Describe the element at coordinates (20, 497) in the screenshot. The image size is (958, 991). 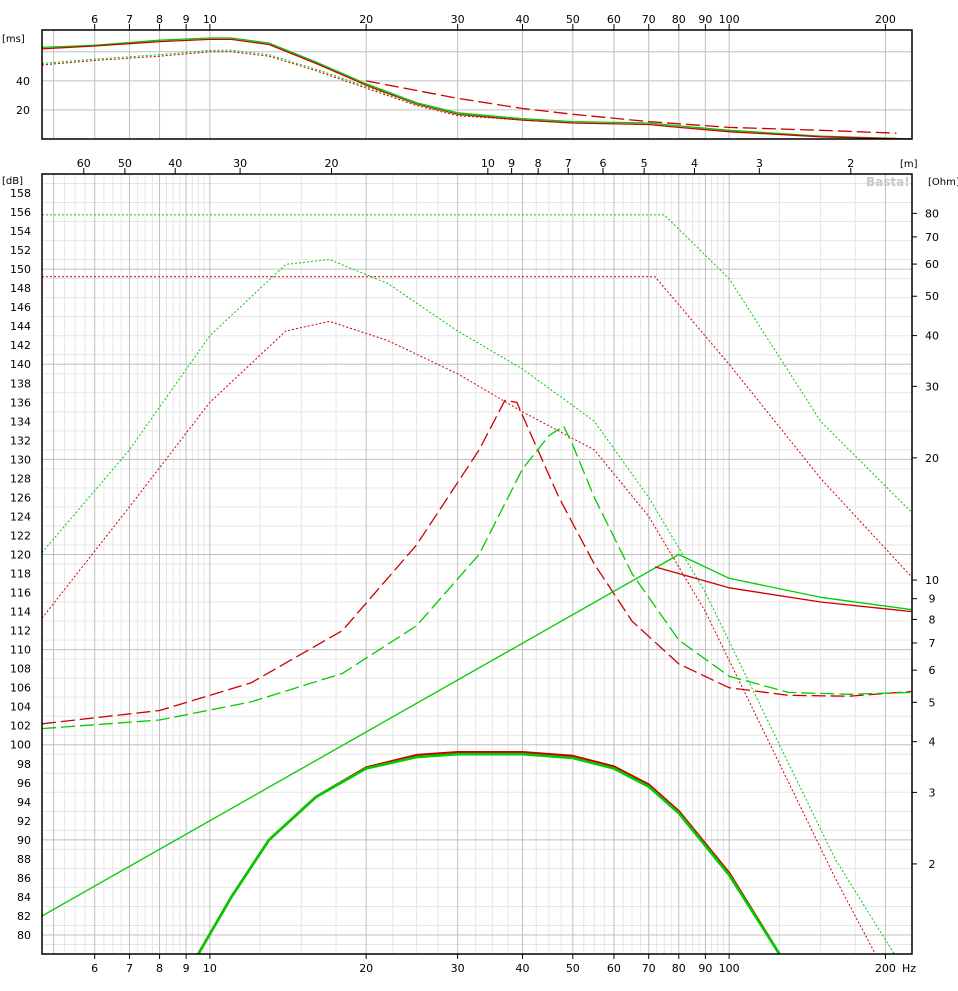
I see `db-tick-label: 126` at that location.